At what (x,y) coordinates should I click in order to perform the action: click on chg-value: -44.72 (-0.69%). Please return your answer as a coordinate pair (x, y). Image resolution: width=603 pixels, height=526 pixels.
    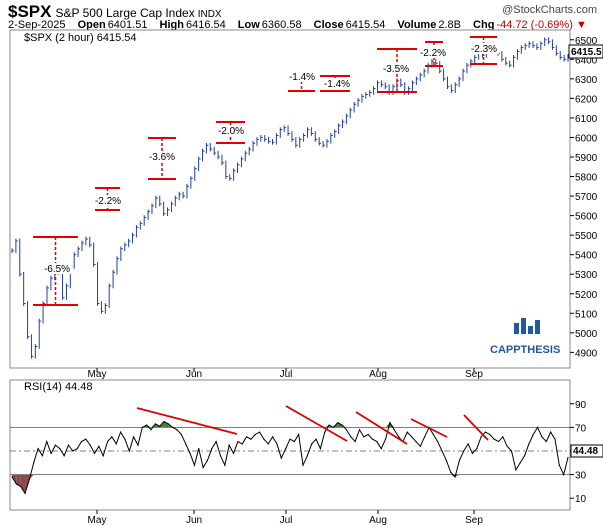
    Looking at the image, I should click on (534, 25).